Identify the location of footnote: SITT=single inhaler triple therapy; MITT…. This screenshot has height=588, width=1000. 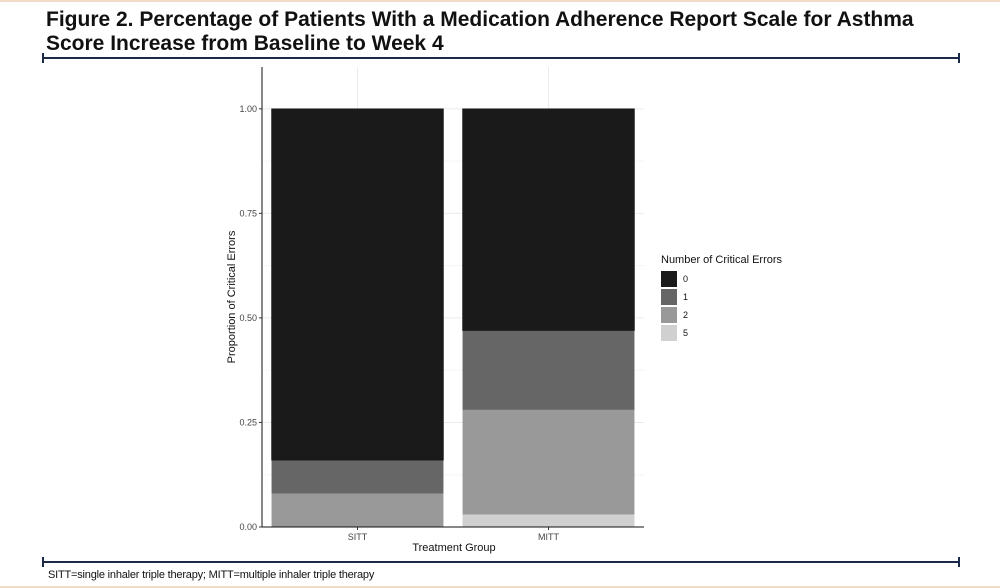
(211, 575).